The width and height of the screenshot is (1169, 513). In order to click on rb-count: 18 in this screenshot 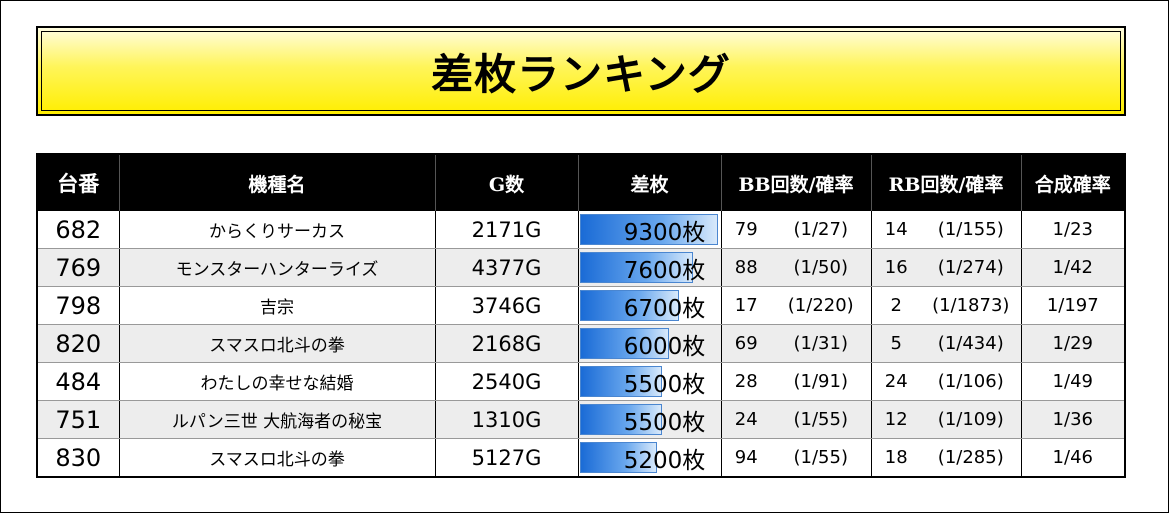, I will do `click(896, 458)`.